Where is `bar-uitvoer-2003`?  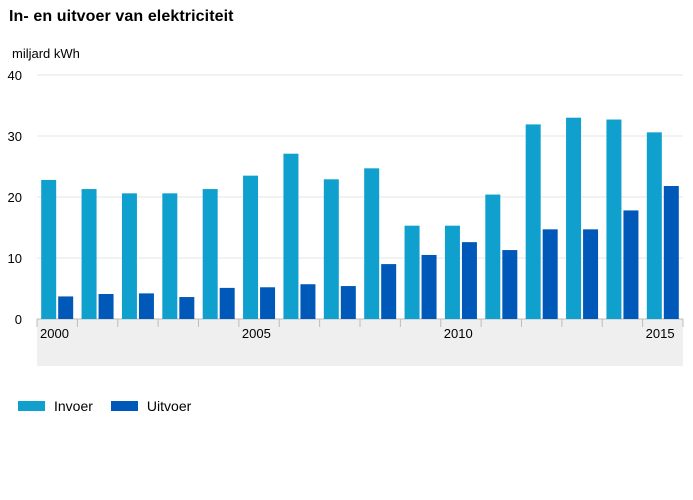 bar-uitvoer-2003 is located at coordinates (187, 308).